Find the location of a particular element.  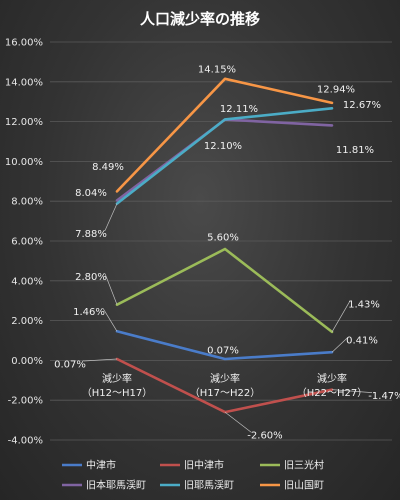

legend-entry: 旧中津市 is located at coordinates (204, 465).